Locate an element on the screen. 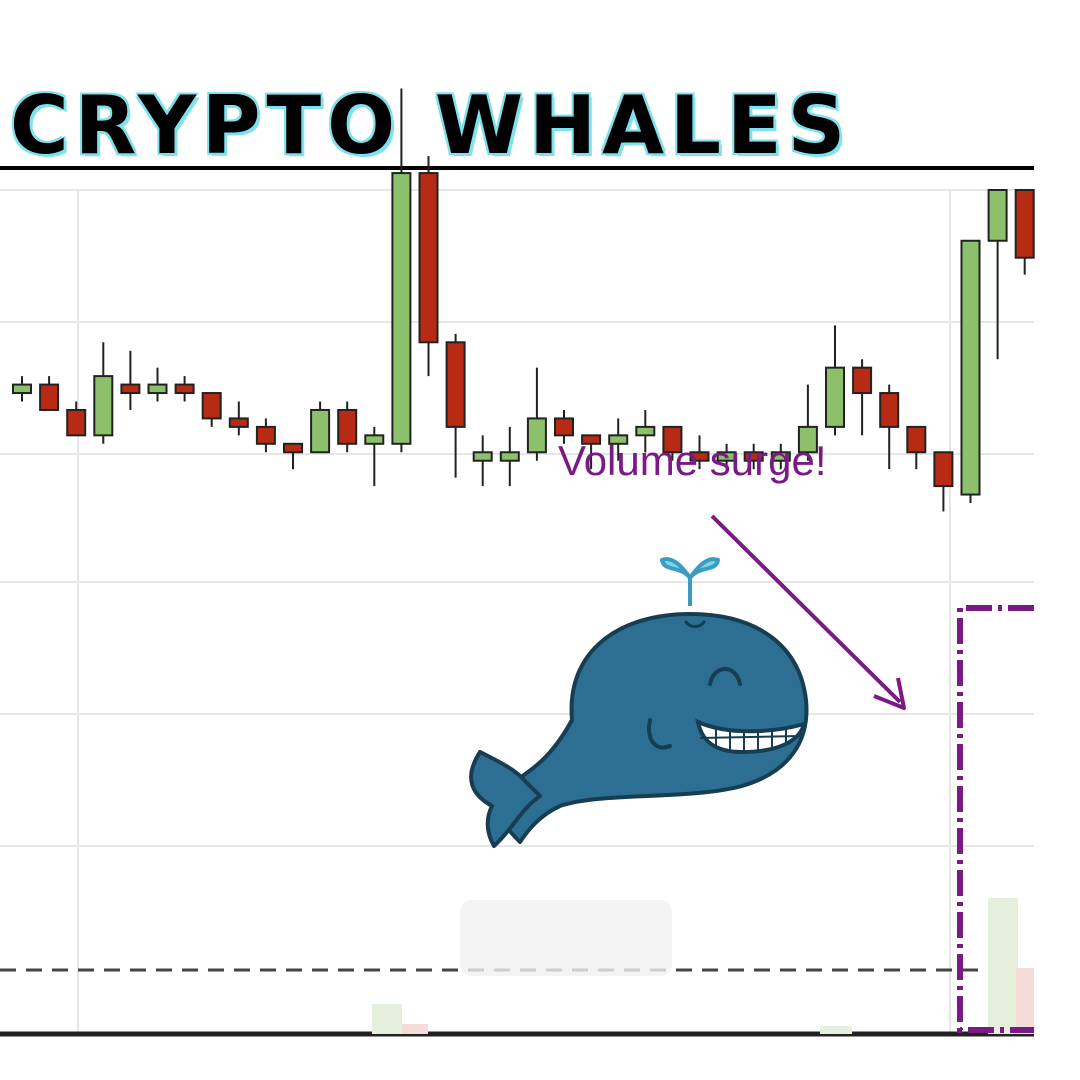 This screenshot has width=1080, height=1080. annotation-arrowhead is located at coordinates (889, 693).